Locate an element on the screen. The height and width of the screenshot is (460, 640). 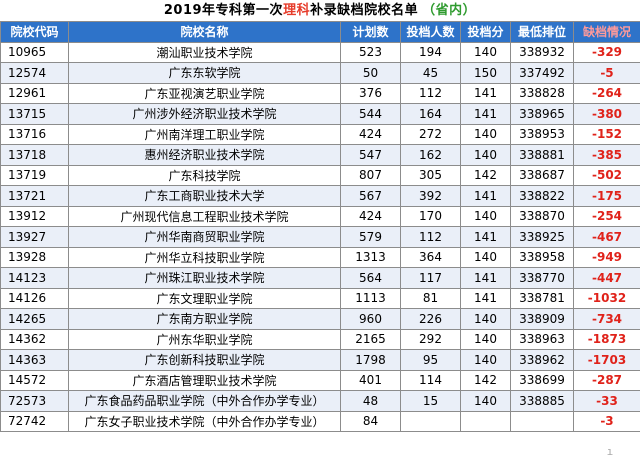
header-applicants: 投档人数 is located at coordinates (430, 32).